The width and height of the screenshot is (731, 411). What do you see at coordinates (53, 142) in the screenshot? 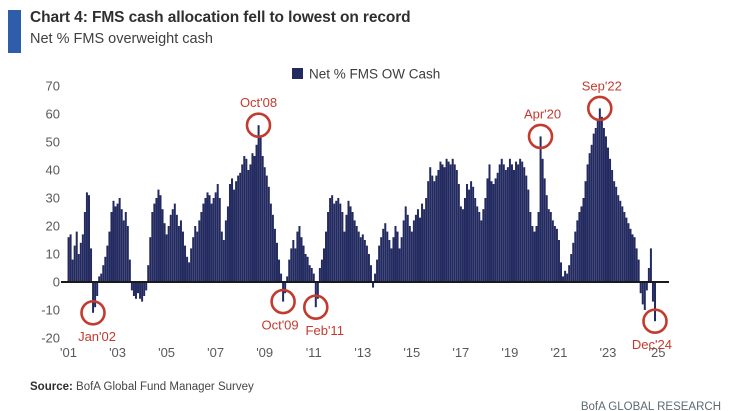
I see `y-axis-tick-label: 50` at bounding box center [53, 142].